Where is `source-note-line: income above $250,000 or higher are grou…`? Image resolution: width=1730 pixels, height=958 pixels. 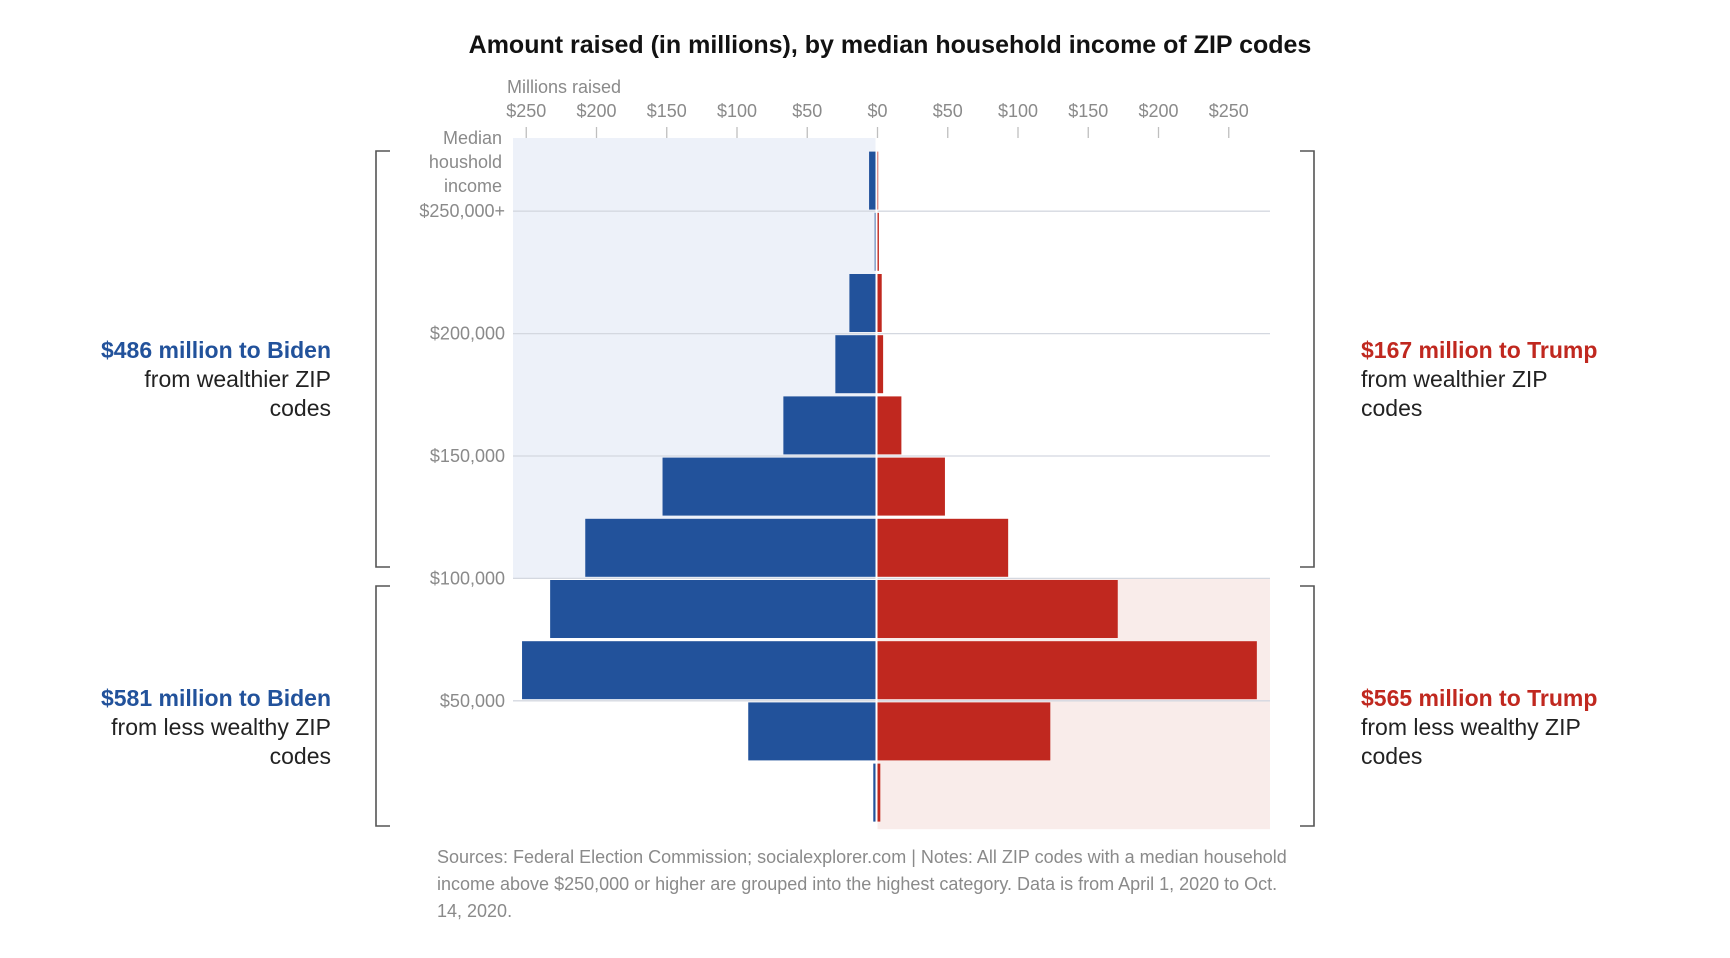
source-note-line: income above $250,000 or higher are grou… is located at coordinates (857, 884).